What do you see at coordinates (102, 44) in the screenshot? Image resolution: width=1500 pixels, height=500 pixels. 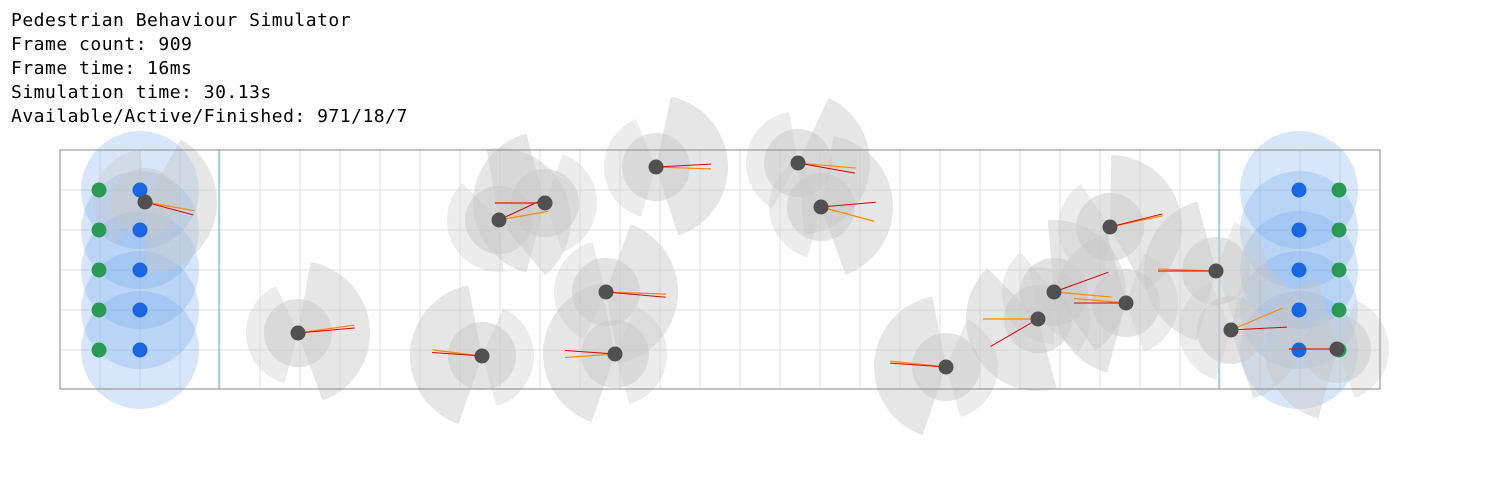 I see `frame-count-readout: Frame count: 909` at bounding box center [102, 44].